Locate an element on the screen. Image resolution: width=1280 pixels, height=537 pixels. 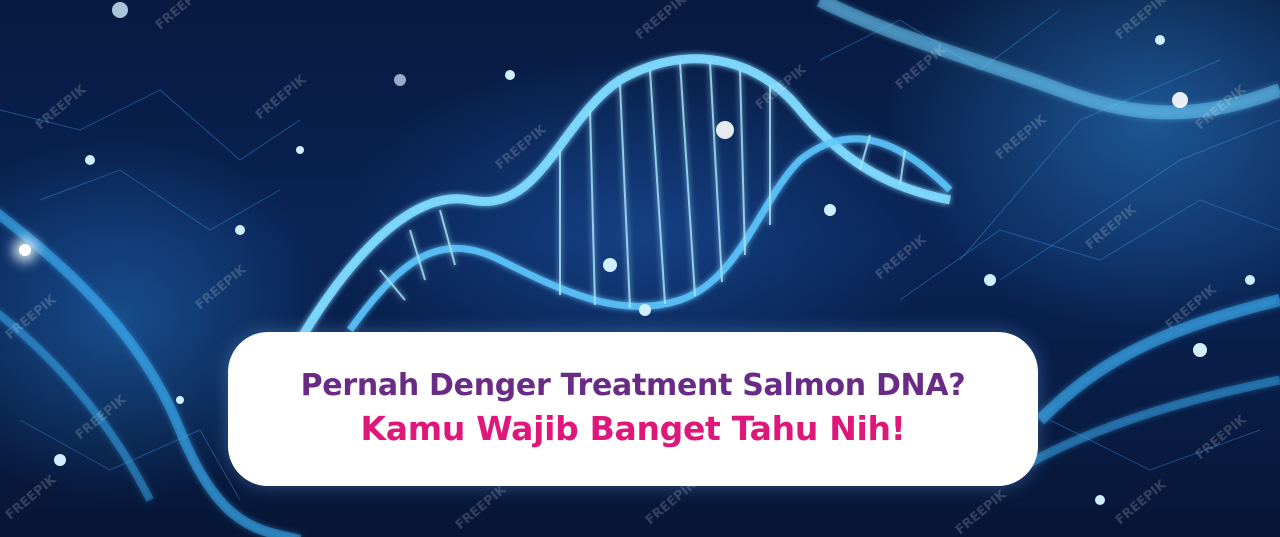
headline-line-2: Kamu Wajib Banget Tahu Nih! is located at coordinates (633, 428).